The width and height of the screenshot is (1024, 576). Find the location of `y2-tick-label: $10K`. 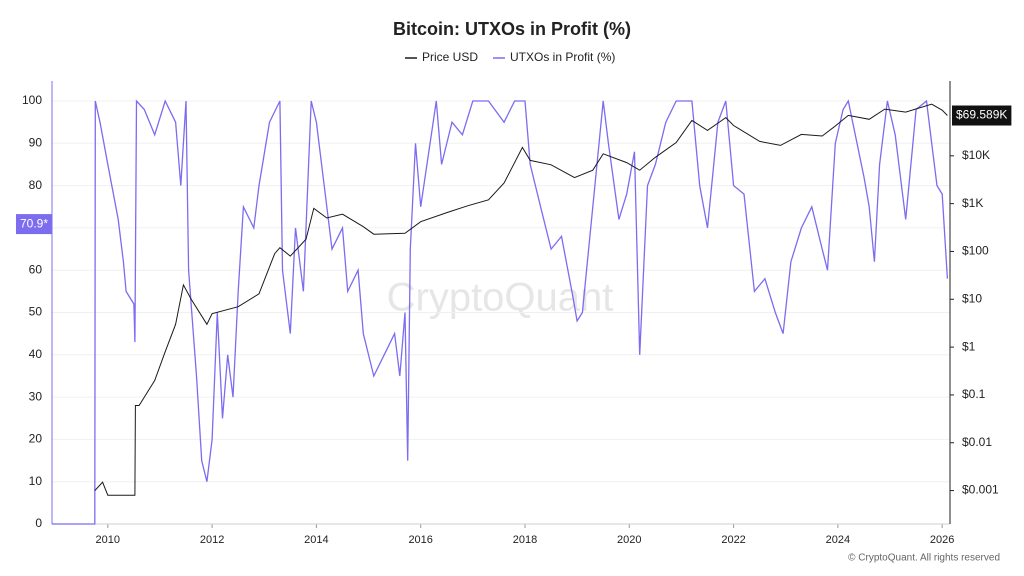

y2-tick-label: $10K is located at coordinates (976, 155).